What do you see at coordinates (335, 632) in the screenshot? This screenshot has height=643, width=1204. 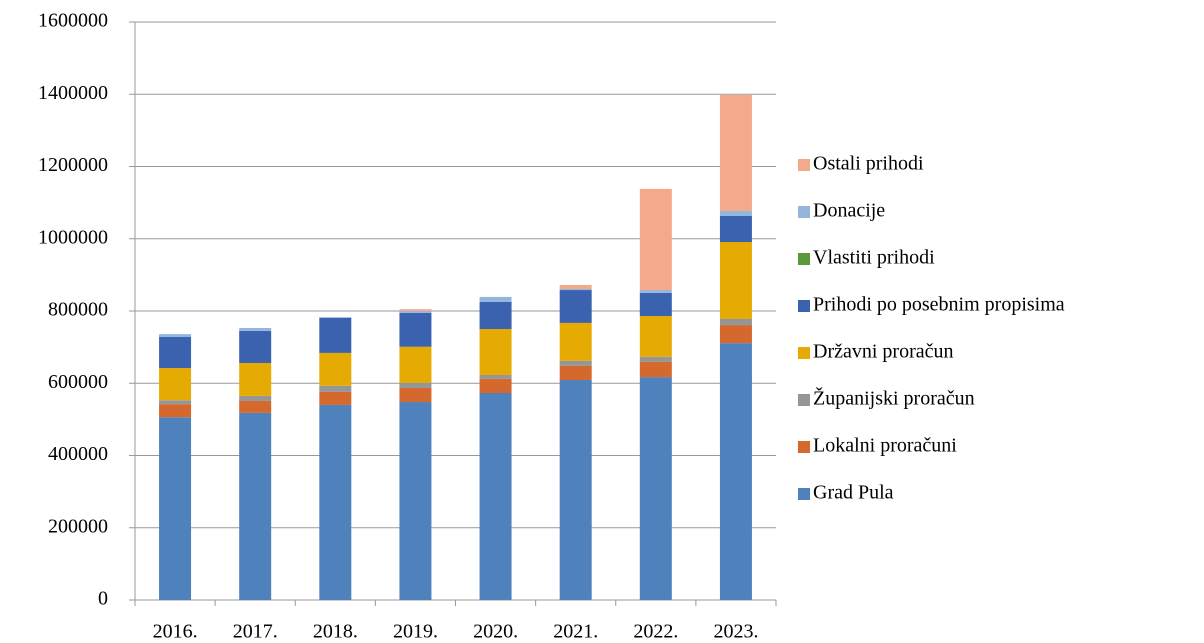 I see `x-tick-label: 2018.` at bounding box center [335, 632].